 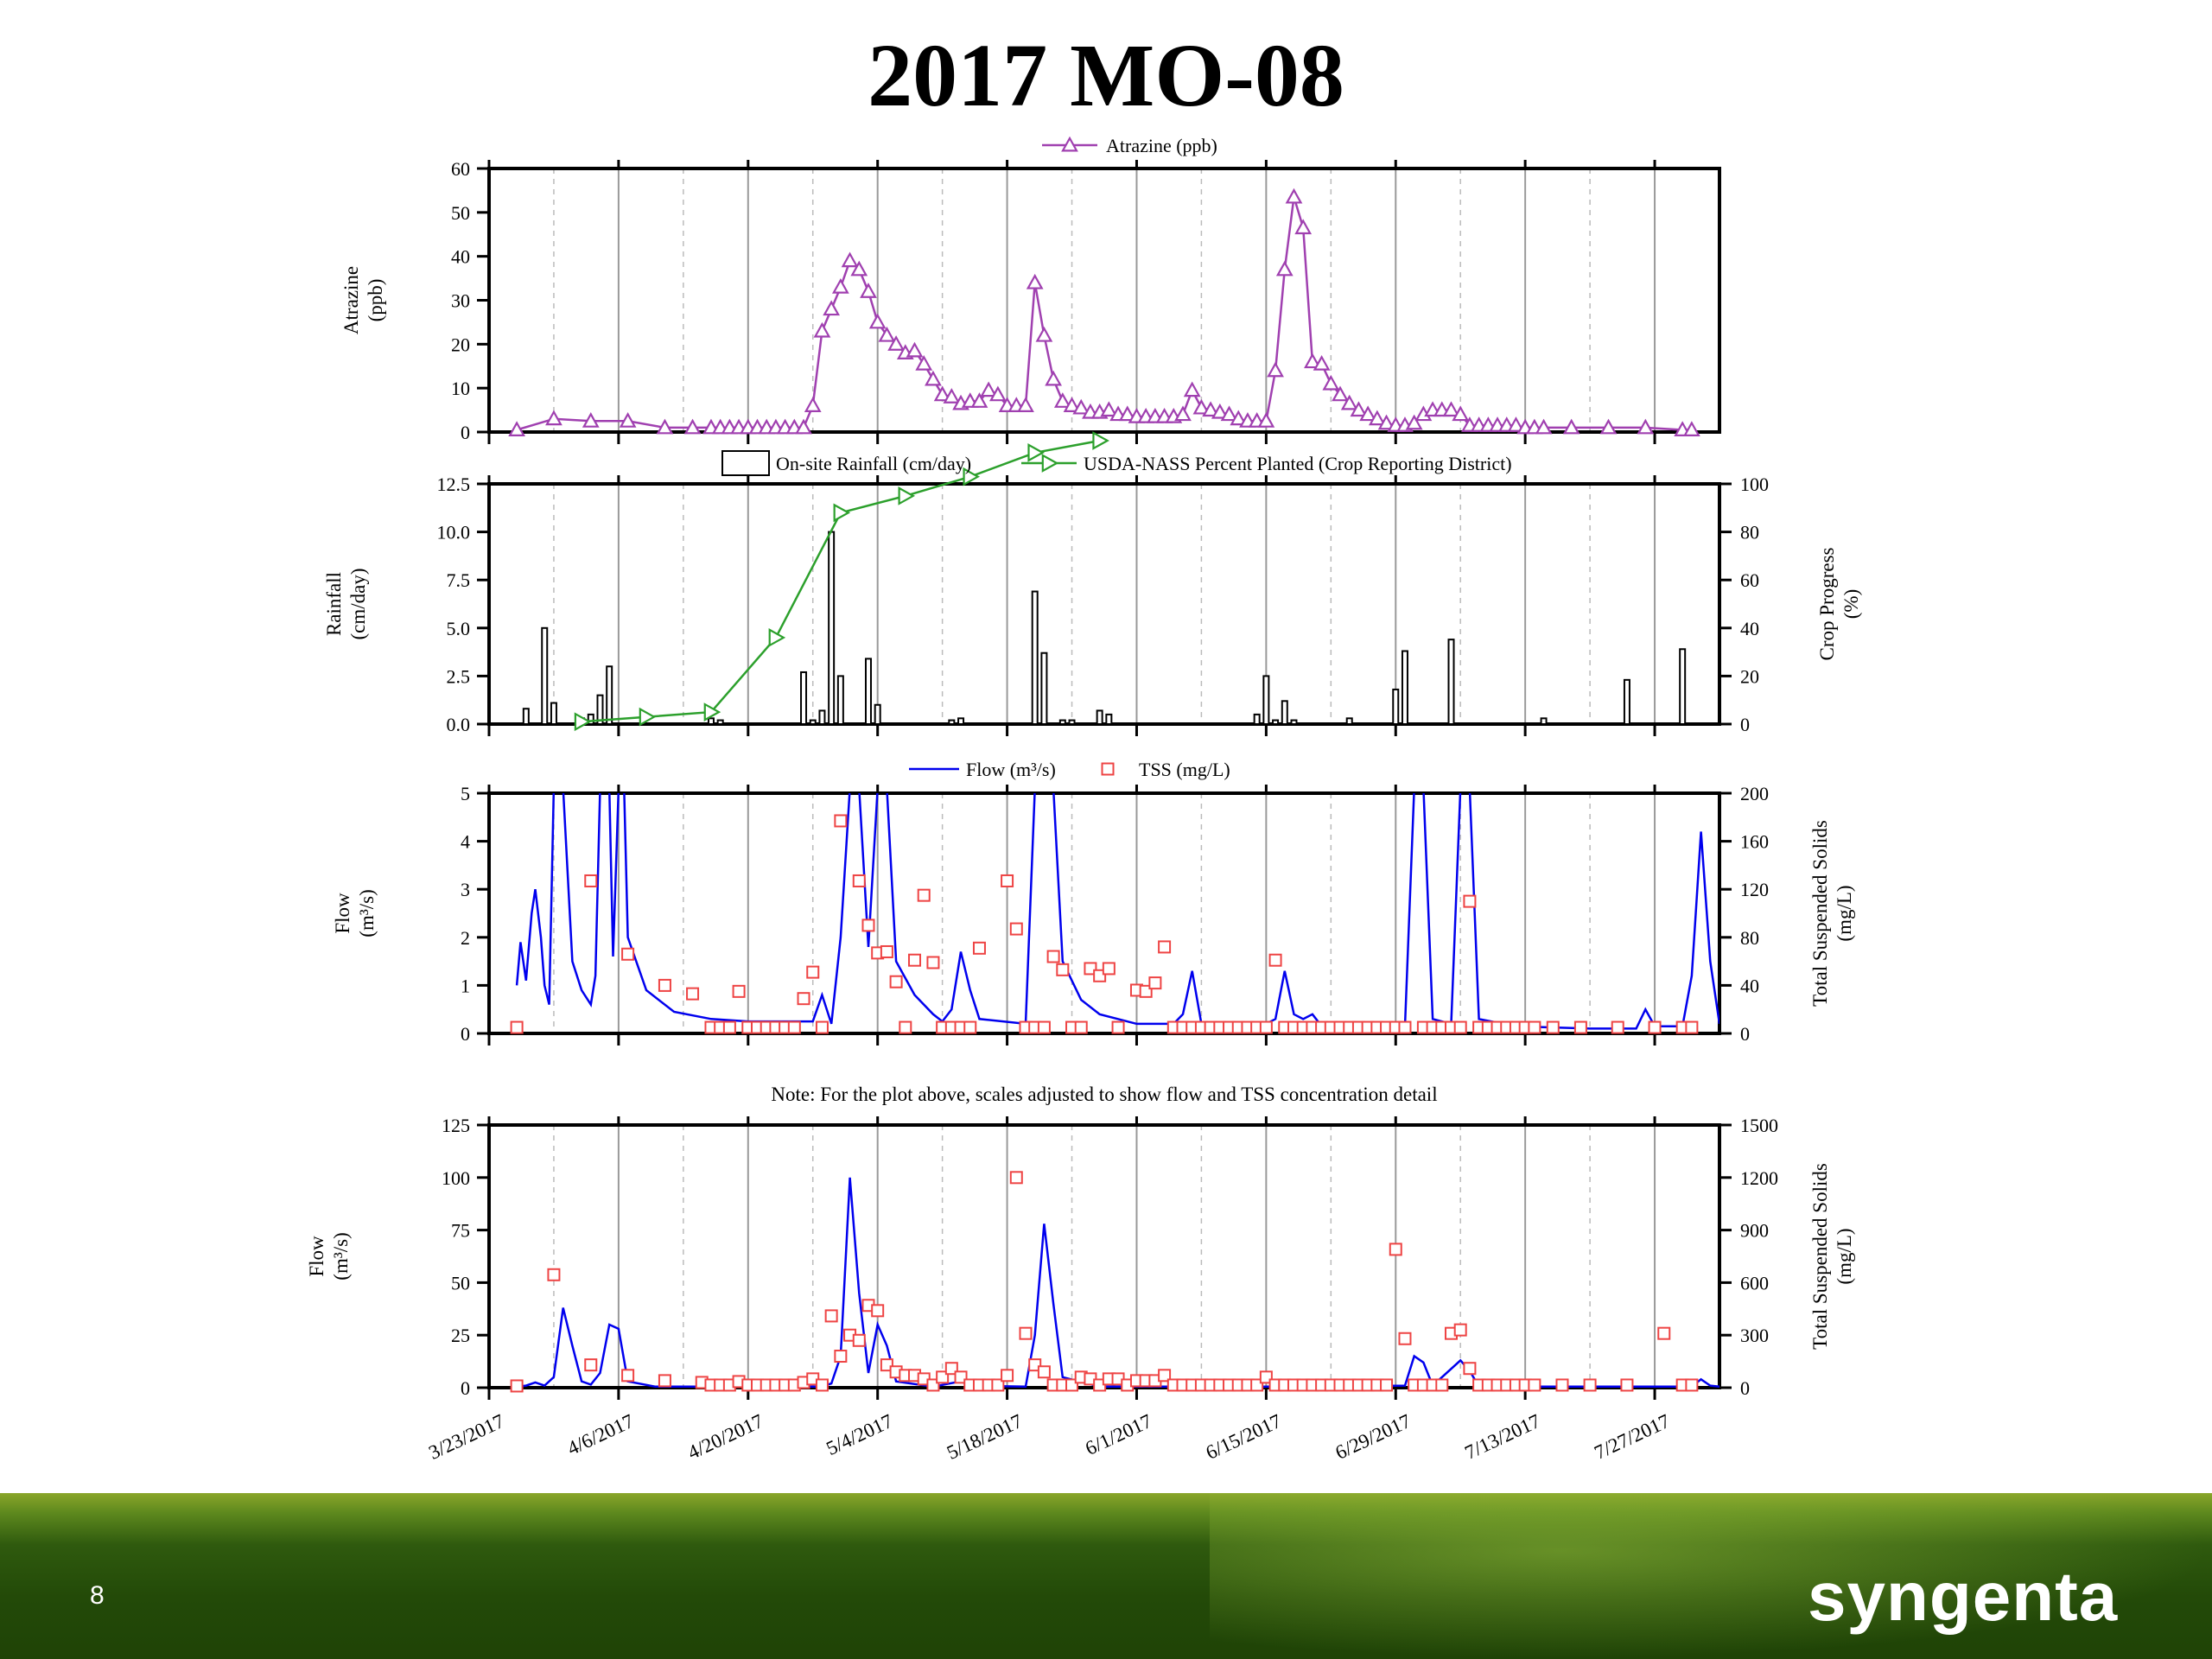 What do you see at coordinates (358, 603) in the screenshot?
I see `y-axis-label-rainfall-line: (cm/day)` at bounding box center [358, 603].